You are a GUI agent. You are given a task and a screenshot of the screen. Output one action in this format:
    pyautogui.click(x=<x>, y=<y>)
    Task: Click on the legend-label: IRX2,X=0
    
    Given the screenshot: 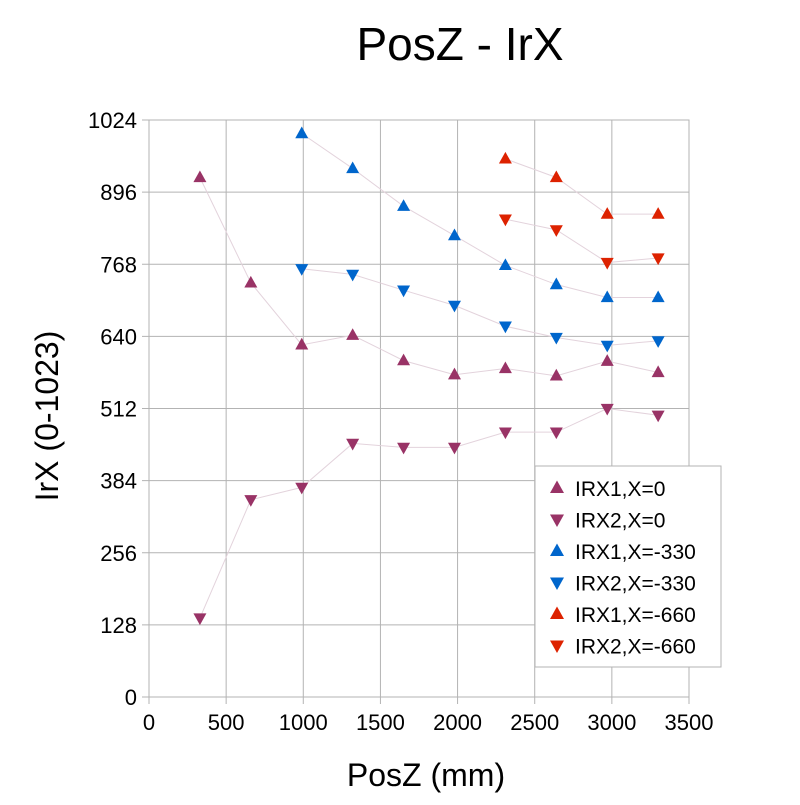 What is the action you would take?
    pyautogui.click(x=620, y=521)
    